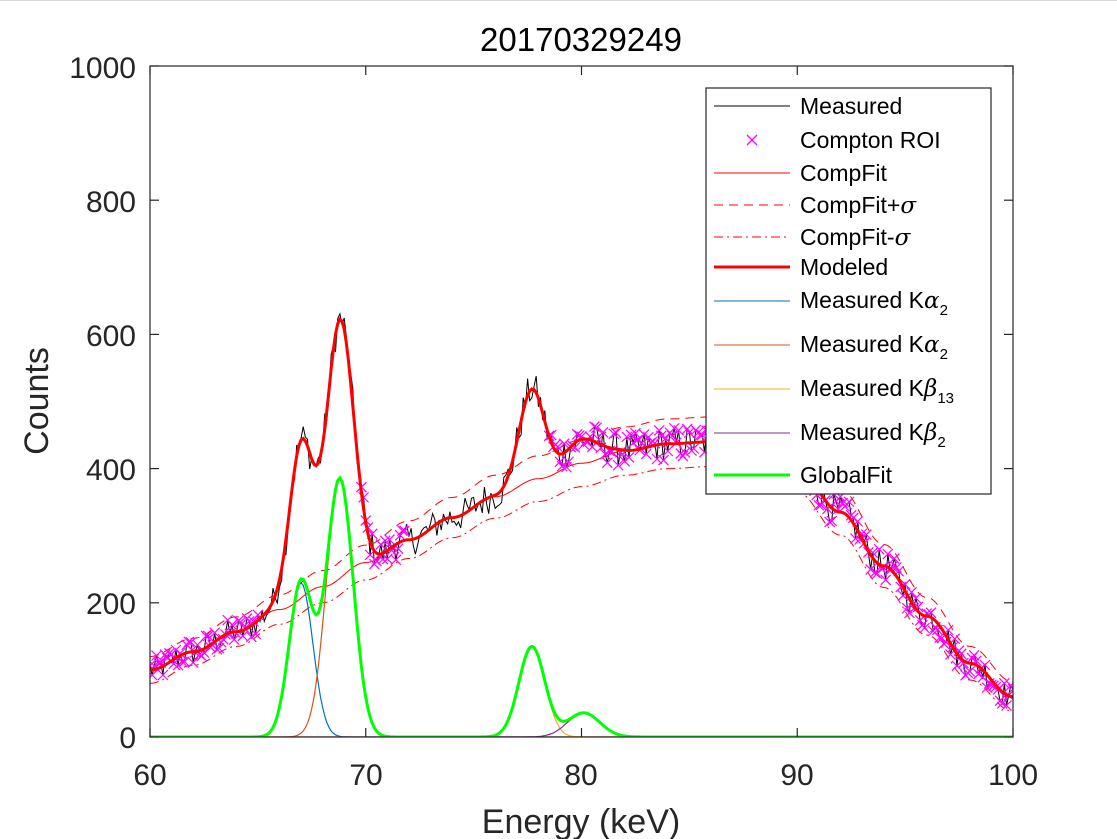 This screenshot has height=839, width=1117. What do you see at coordinates (111, 202) in the screenshot?
I see `y-tick-label: 800` at bounding box center [111, 202].